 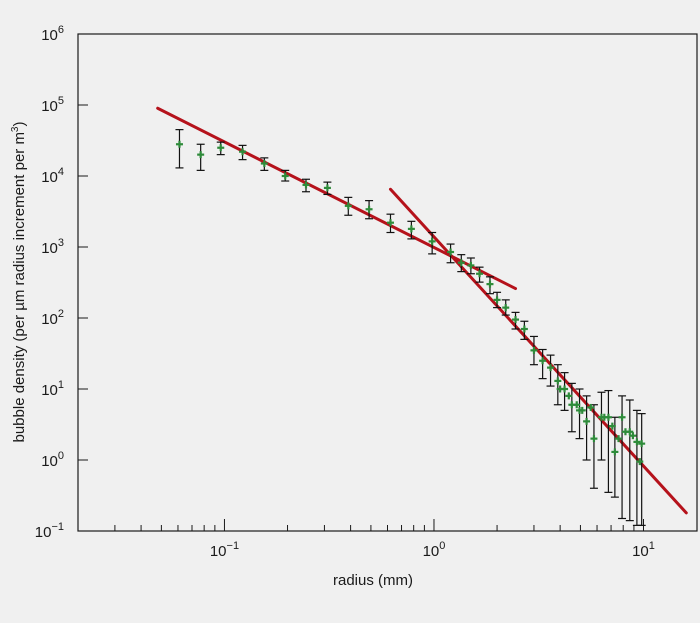 I want to click on y-tick-label-exp: 4, so click(x=61, y=172).